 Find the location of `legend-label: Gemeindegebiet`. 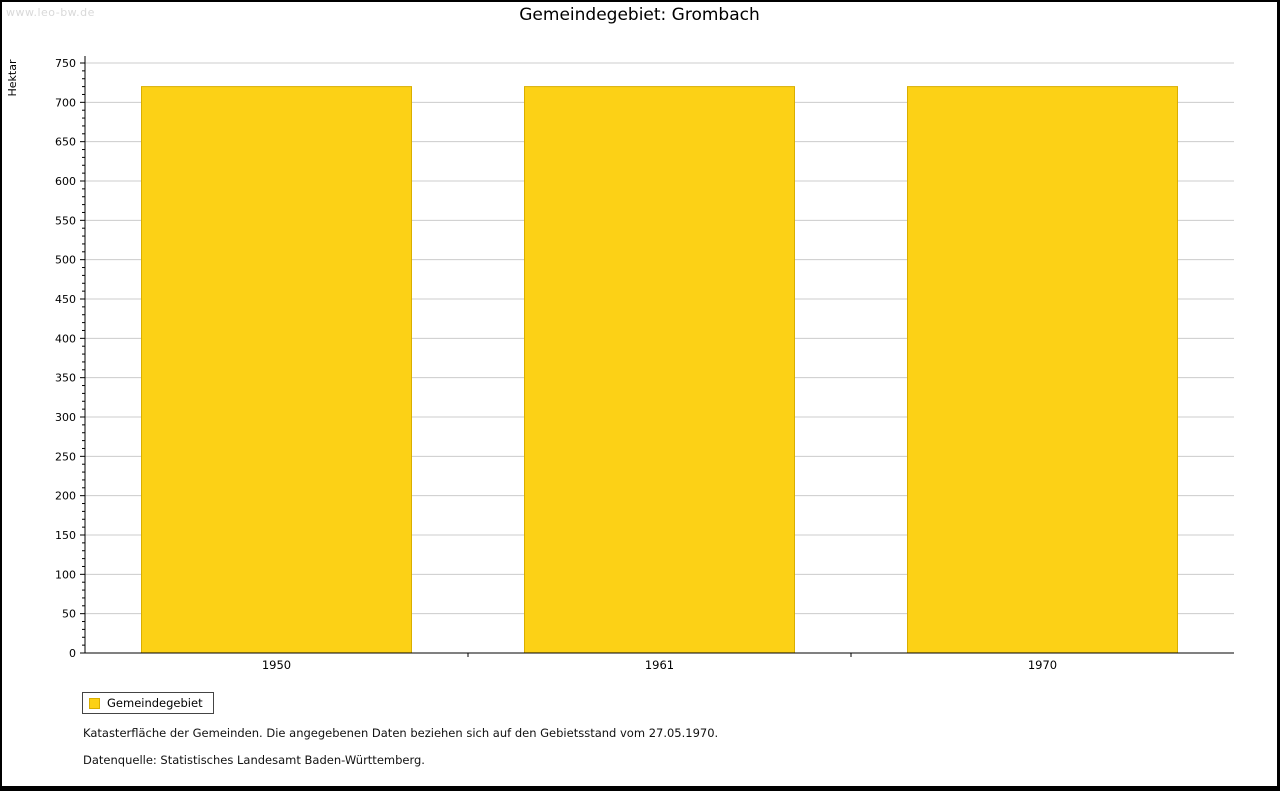

legend-label: Gemeindegebiet is located at coordinates (155, 703).